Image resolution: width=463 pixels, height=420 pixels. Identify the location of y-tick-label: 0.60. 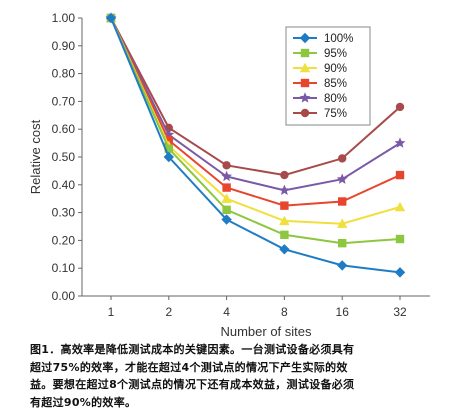
(64, 129).